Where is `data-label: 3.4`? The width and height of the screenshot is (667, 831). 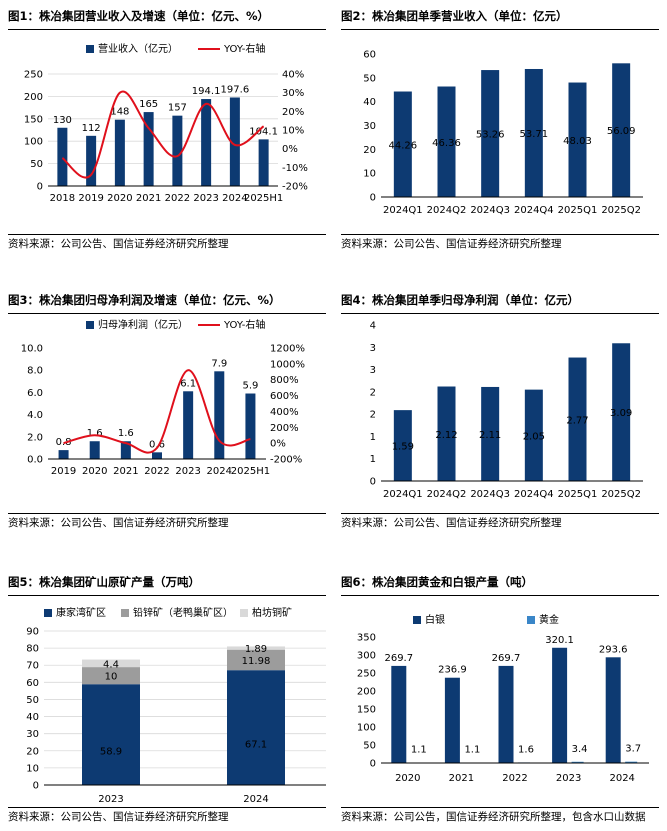
data-label: 3.4 is located at coordinates (580, 749).